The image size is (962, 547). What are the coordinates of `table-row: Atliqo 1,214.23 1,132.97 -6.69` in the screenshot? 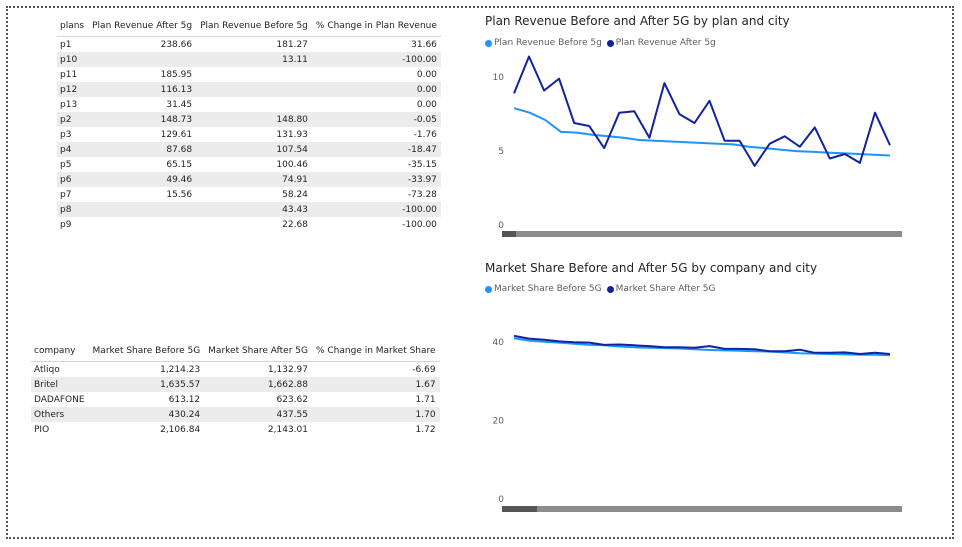 It's located at (235, 370).